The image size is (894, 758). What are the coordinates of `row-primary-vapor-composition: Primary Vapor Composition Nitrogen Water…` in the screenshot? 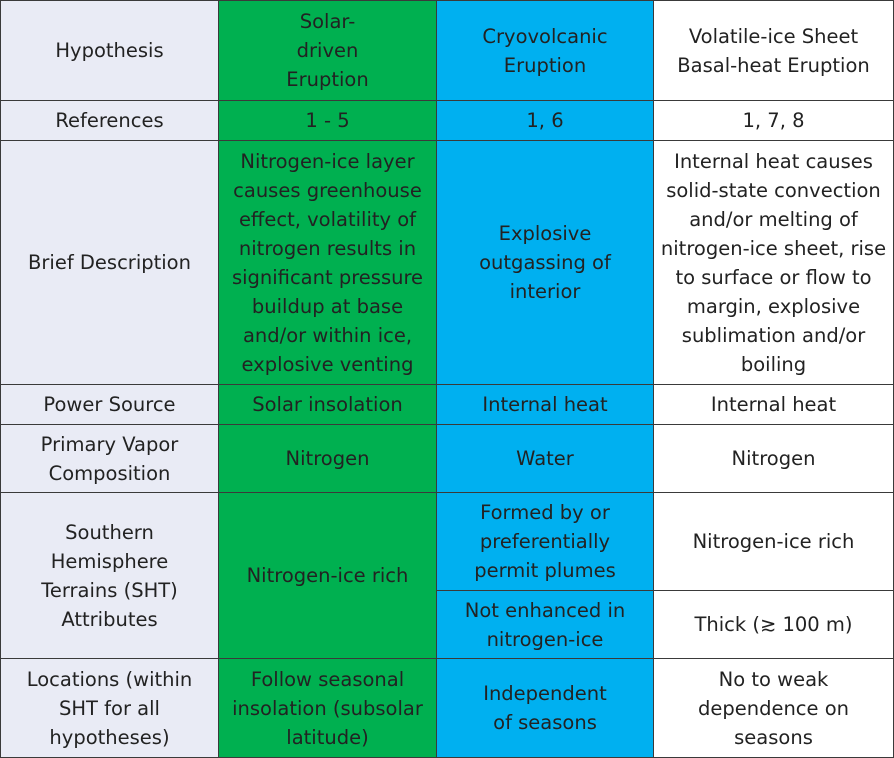 It's located at (447, 458).